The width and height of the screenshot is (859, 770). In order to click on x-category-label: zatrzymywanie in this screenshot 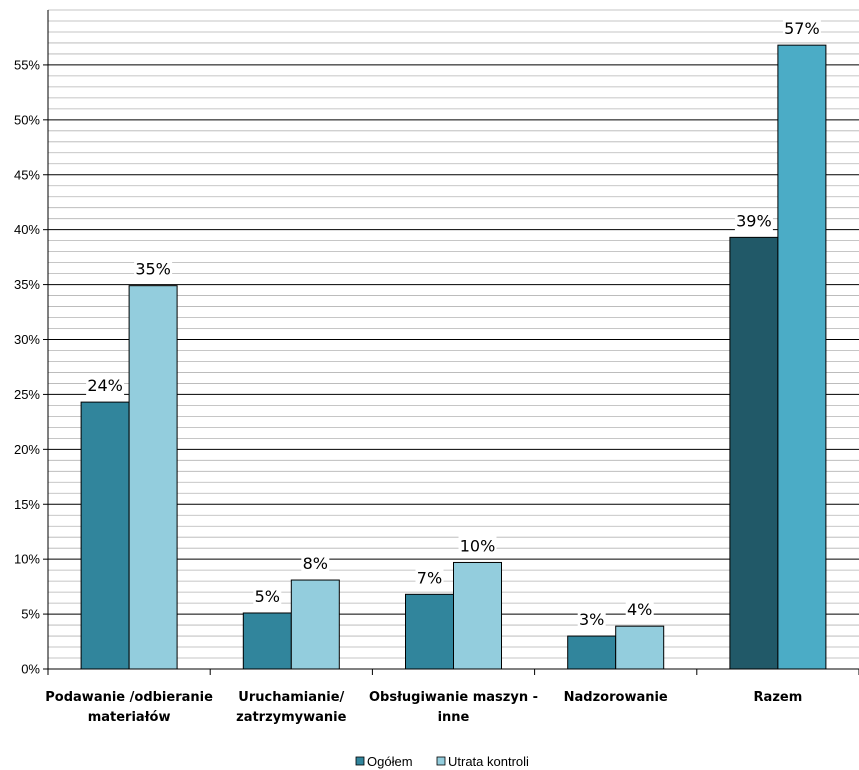, I will do `click(291, 717)`.